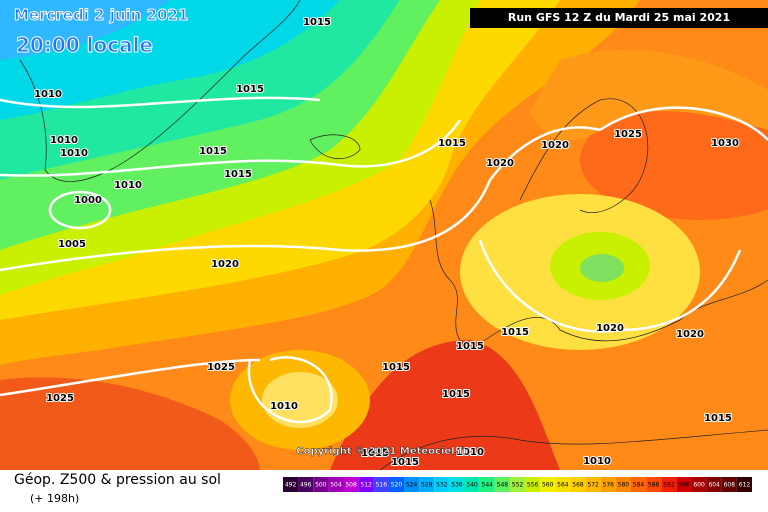  I want to click on legend-label: 552, so click(518, 485).